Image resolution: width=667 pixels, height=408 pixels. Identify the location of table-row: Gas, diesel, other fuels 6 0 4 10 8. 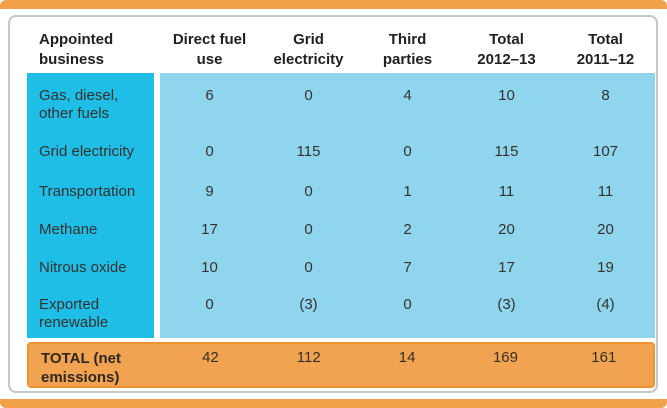
(341, 101).